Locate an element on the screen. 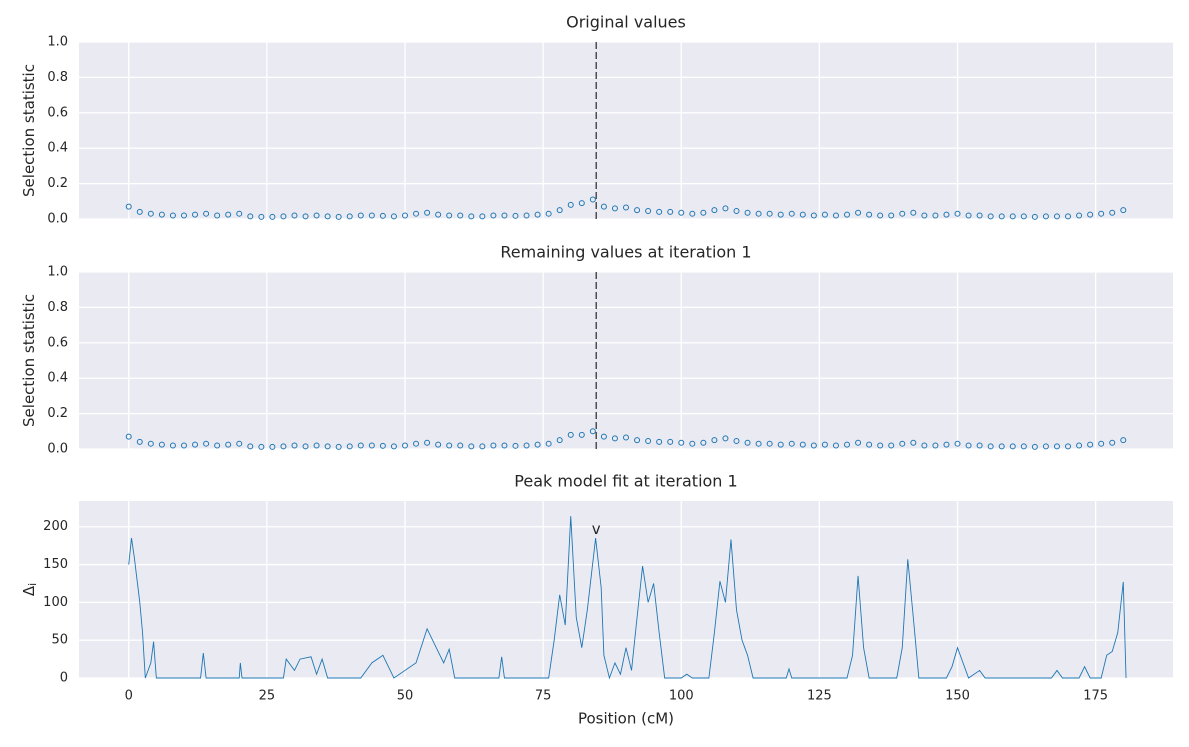 The image size is (1189, 747). y-tick-label: 200 is located at coordinates (55, 526).